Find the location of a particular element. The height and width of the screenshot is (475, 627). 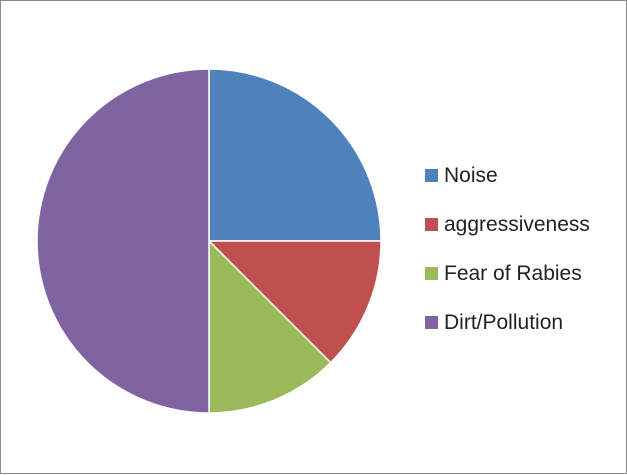

legend-item-aggressiveness: aggressiveness is located at coordinates (520, 224).